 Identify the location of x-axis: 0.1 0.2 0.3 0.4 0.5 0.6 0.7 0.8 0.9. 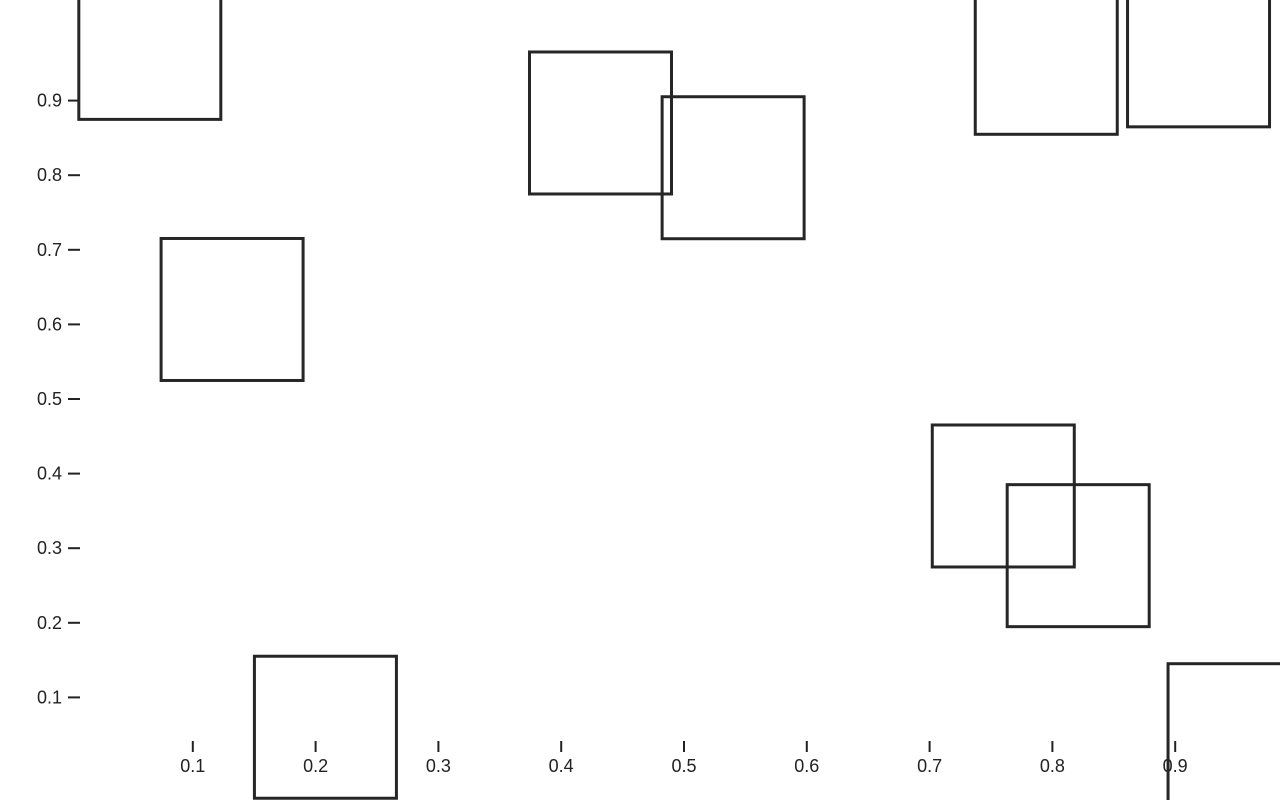
(684, 758).